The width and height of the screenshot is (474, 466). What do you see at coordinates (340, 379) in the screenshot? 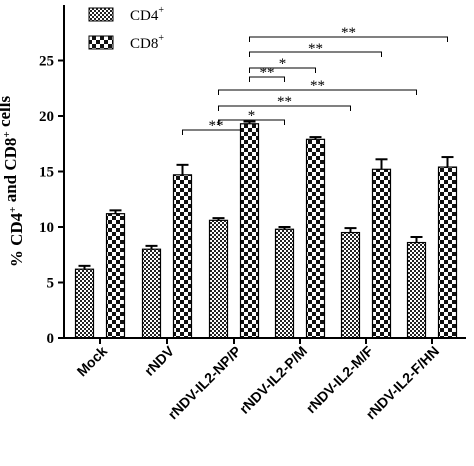
I see `x-tick-label-4: rNDV-IL2-M/F` at bounding box center [340, 379].